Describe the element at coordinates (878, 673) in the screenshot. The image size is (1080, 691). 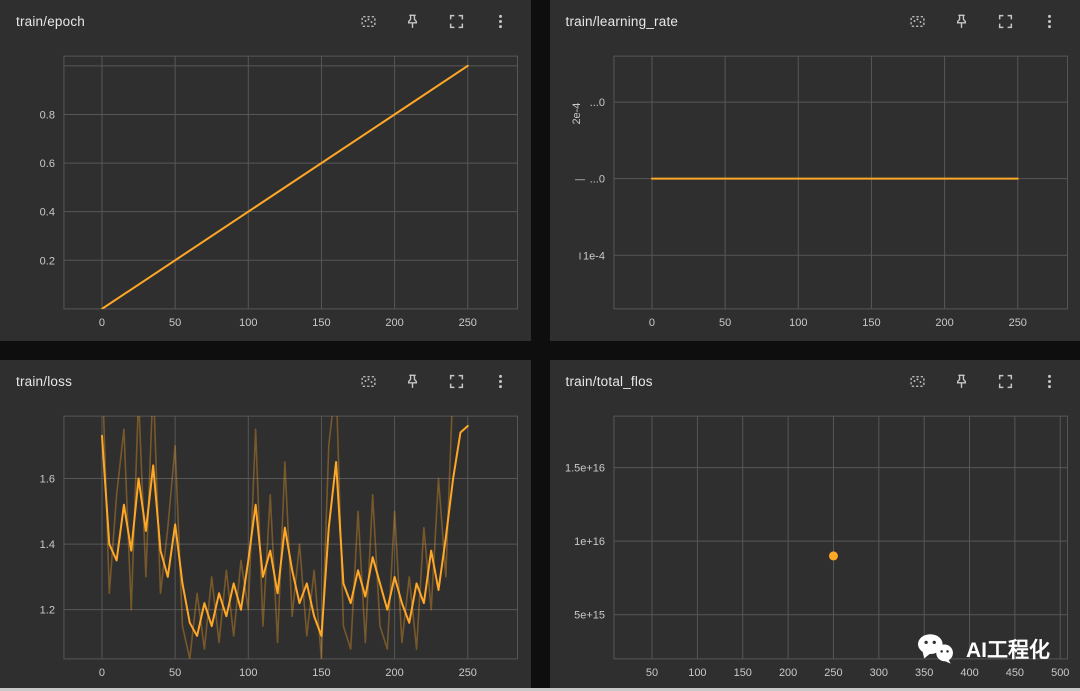
I see `svg-text: 300` at that location.